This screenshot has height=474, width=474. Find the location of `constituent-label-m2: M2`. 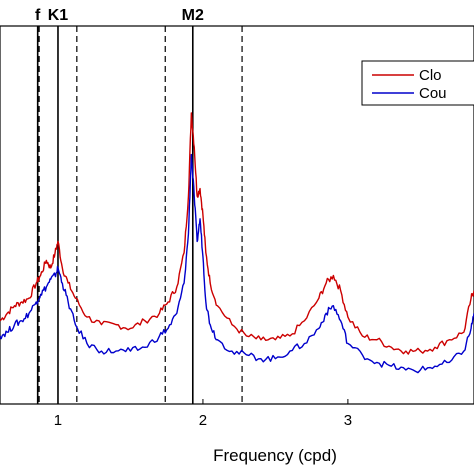

constituent-label-m2: M2 is located at coordinates (193, 15).